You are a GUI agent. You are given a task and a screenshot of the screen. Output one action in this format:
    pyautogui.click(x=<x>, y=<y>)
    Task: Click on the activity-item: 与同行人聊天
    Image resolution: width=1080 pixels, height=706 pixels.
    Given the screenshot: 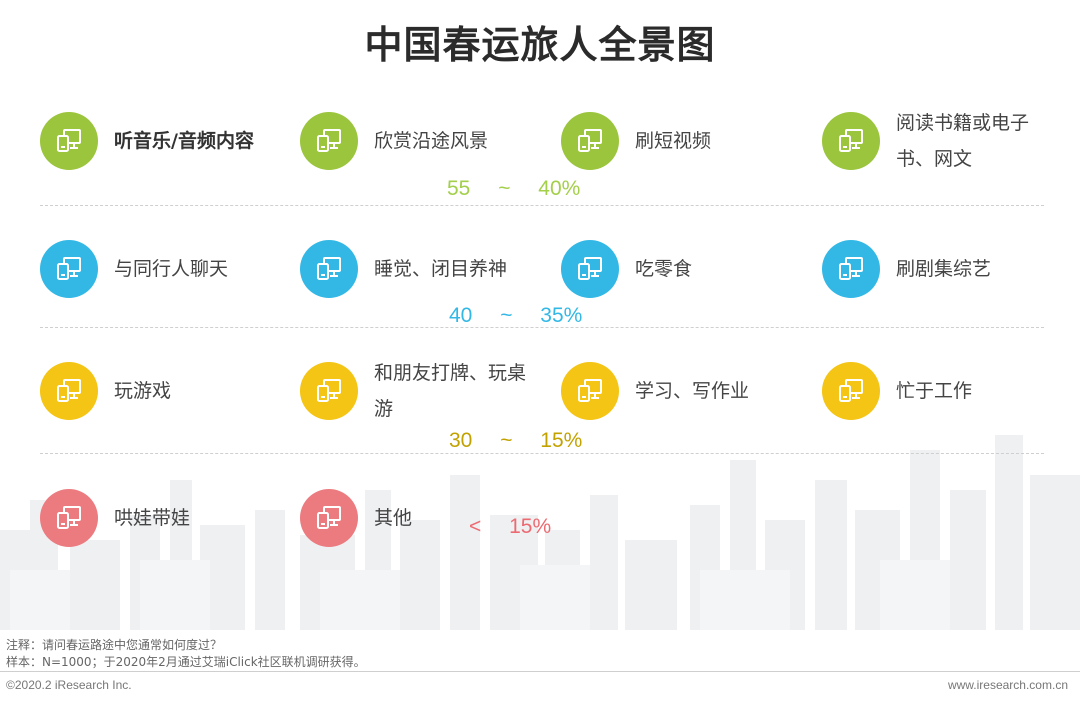 What is the action you would take?
    pyautogui.click(x=165, y=270)
    